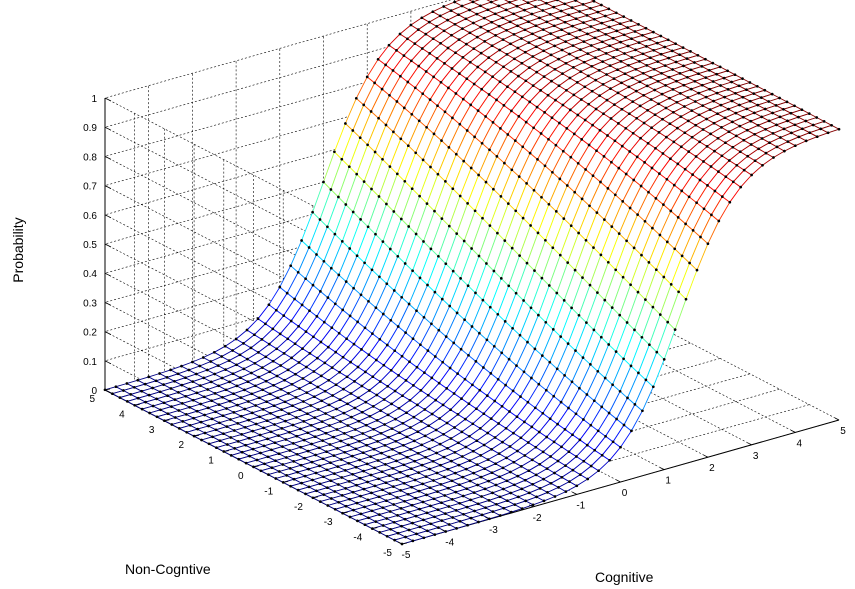 The image size is (855, 589). Describe the element at coordinates (387, 553) in the screenshot. I see `y-tick-label: -5` at that location.